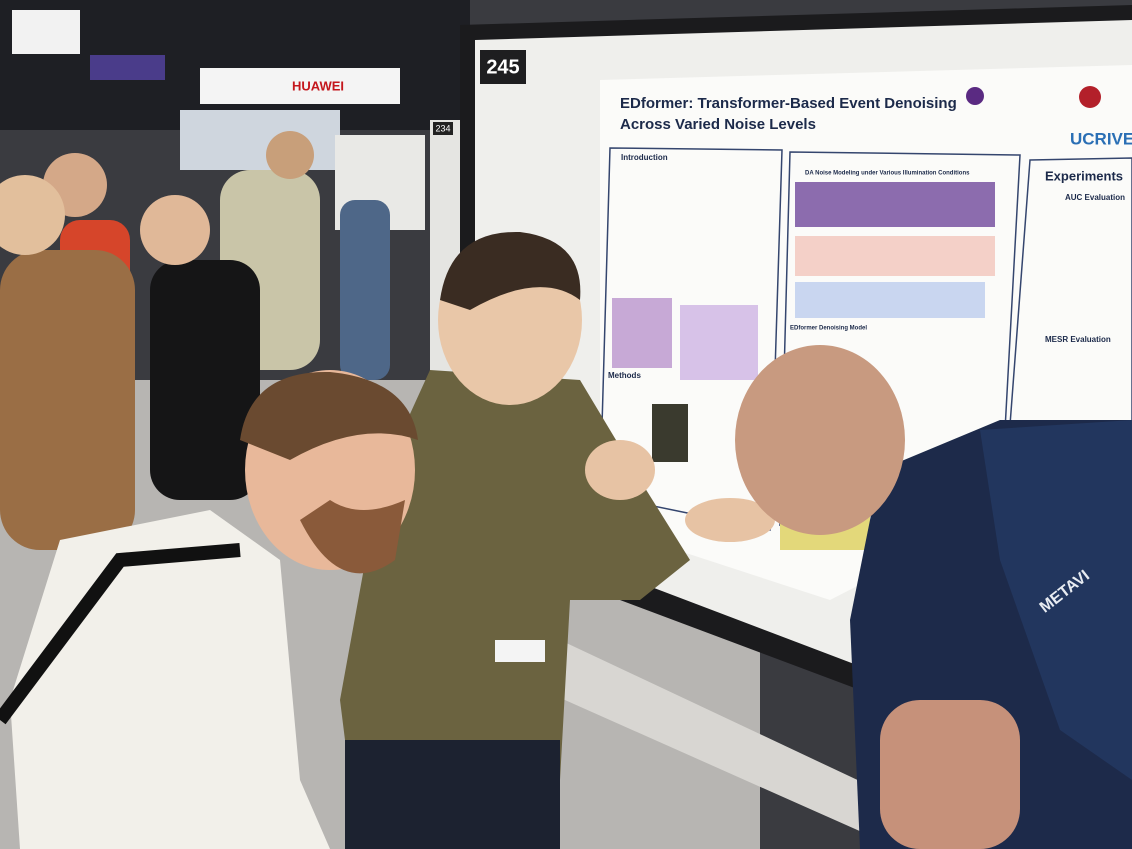 This screenshot has width=1132, height=849. Describe the element at coordinates (1078, 339) in the screenshot. I see `section-heading: MESR Evaluation` at that location.